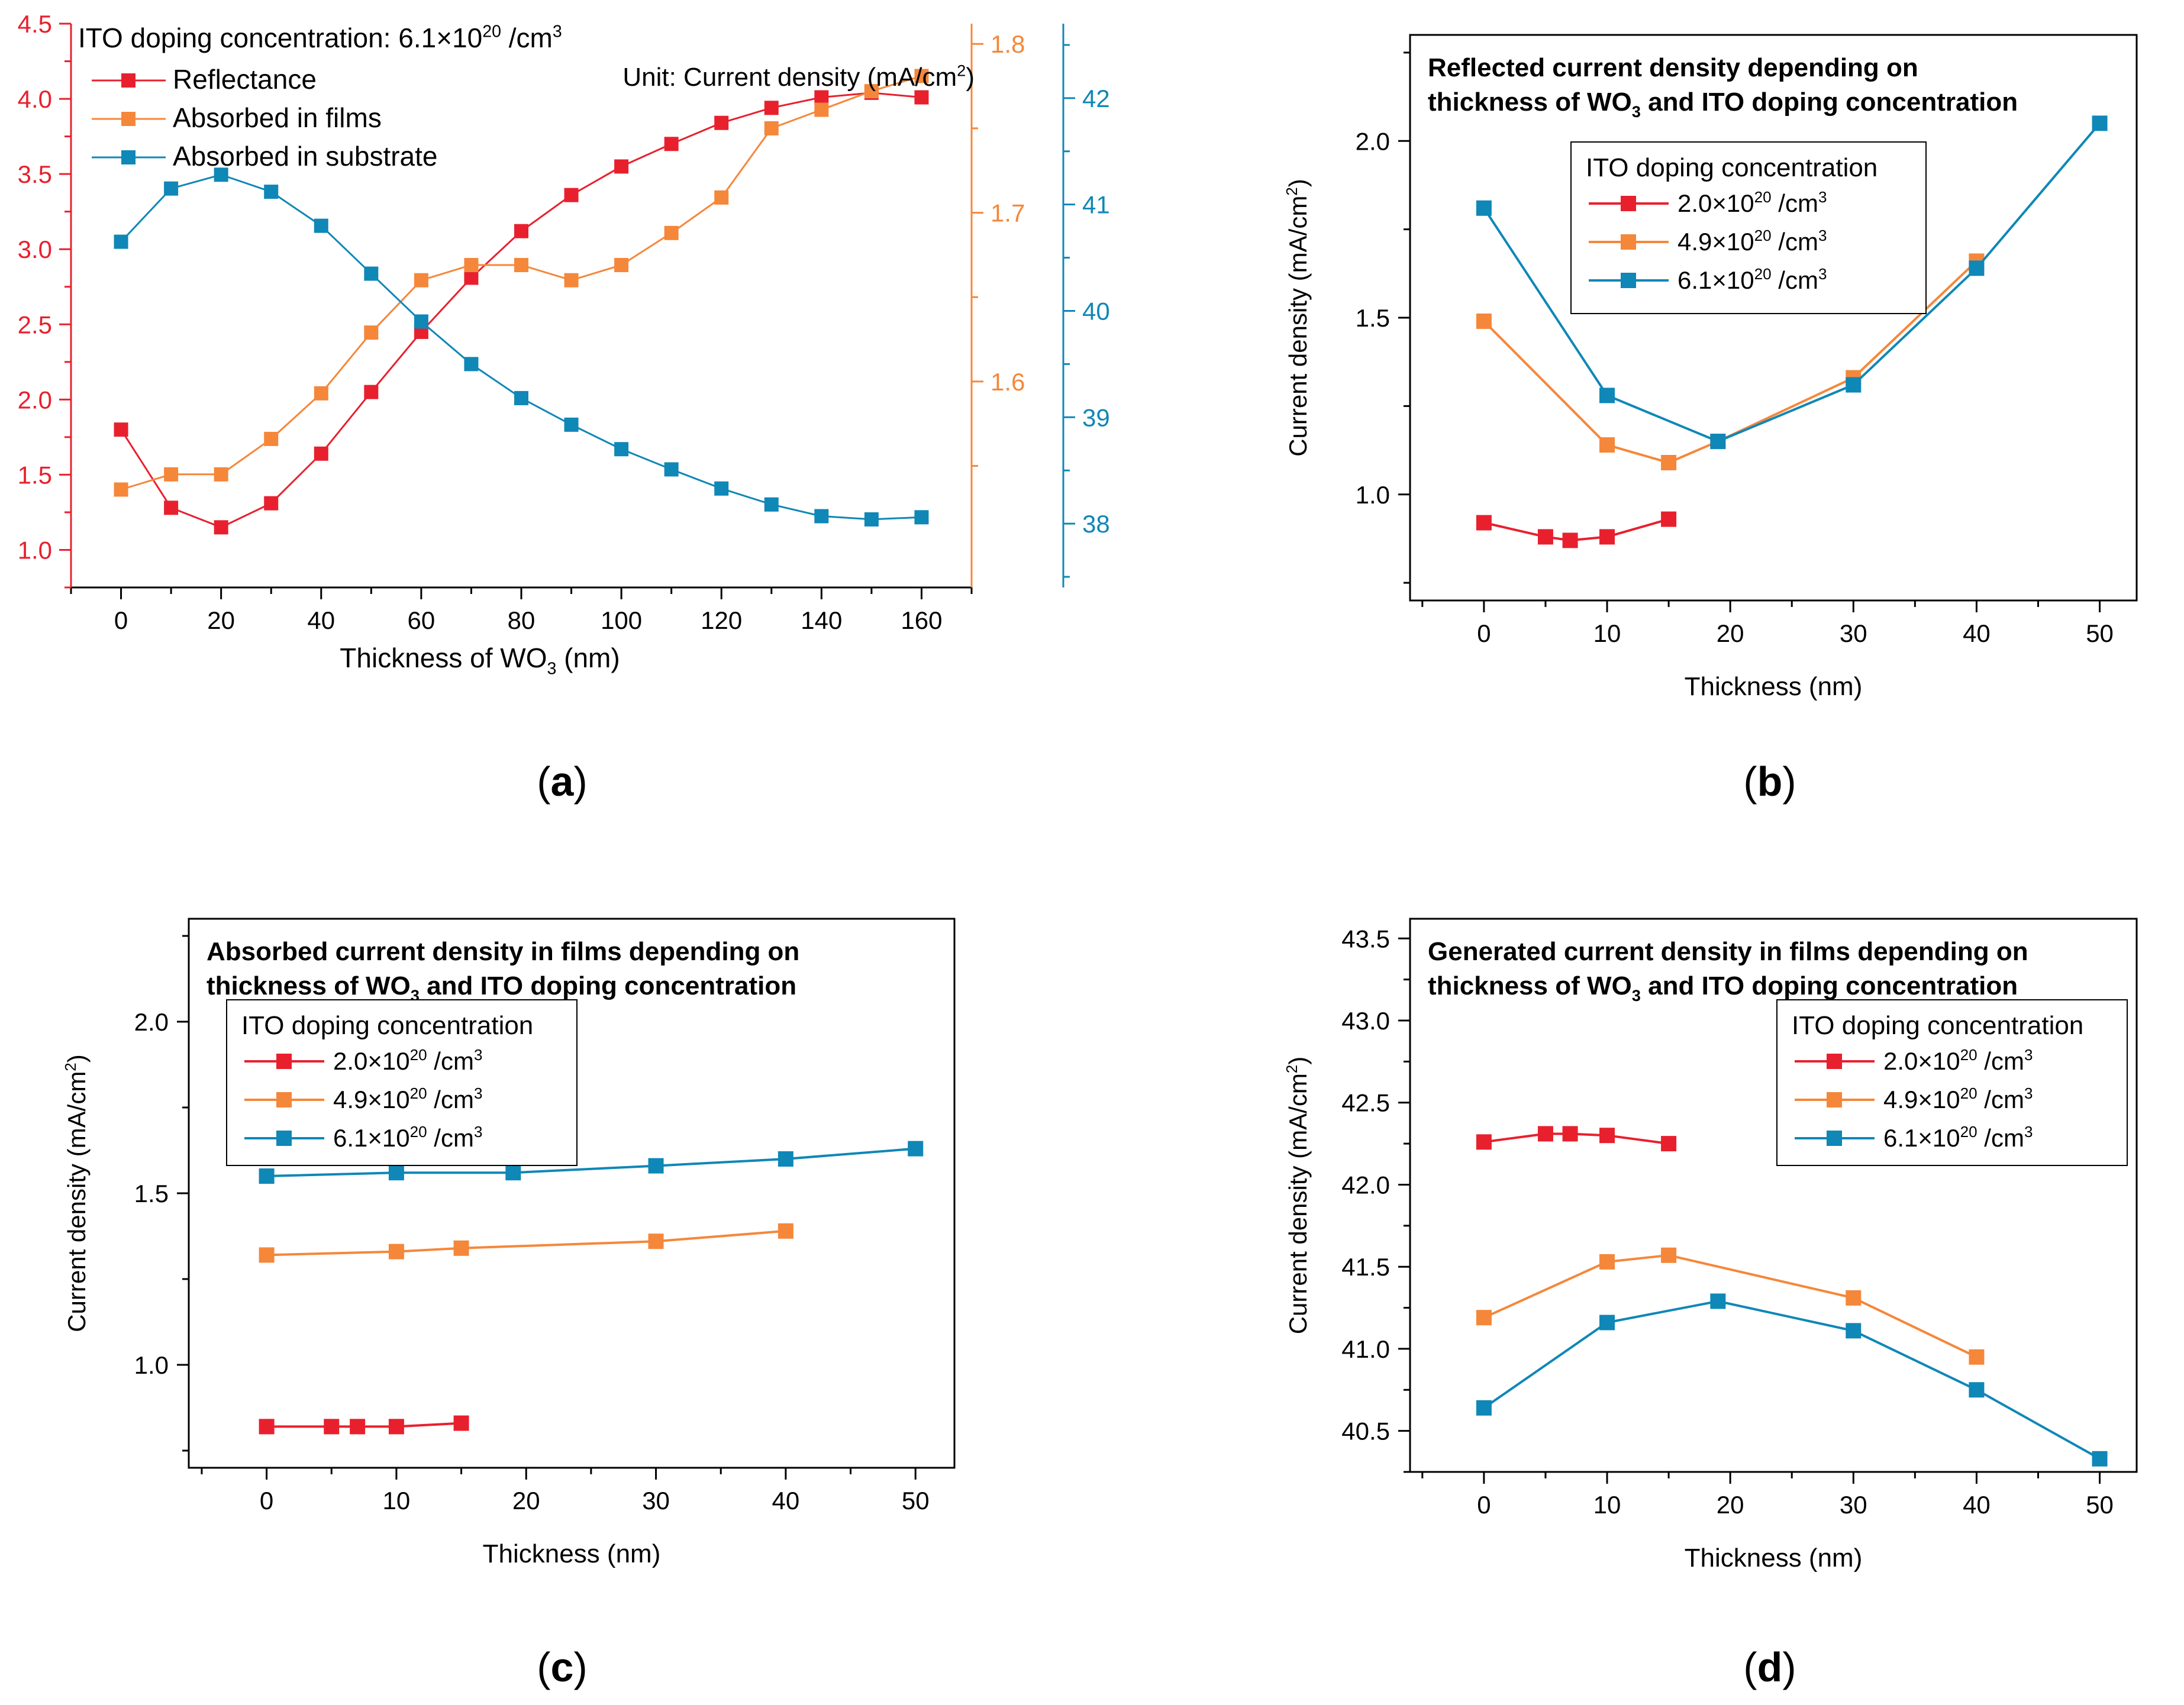 The width and height of the screenshot is (2184, 1705). I want to click on right-y1-tick-label: 1.6, so click(1008, 382).